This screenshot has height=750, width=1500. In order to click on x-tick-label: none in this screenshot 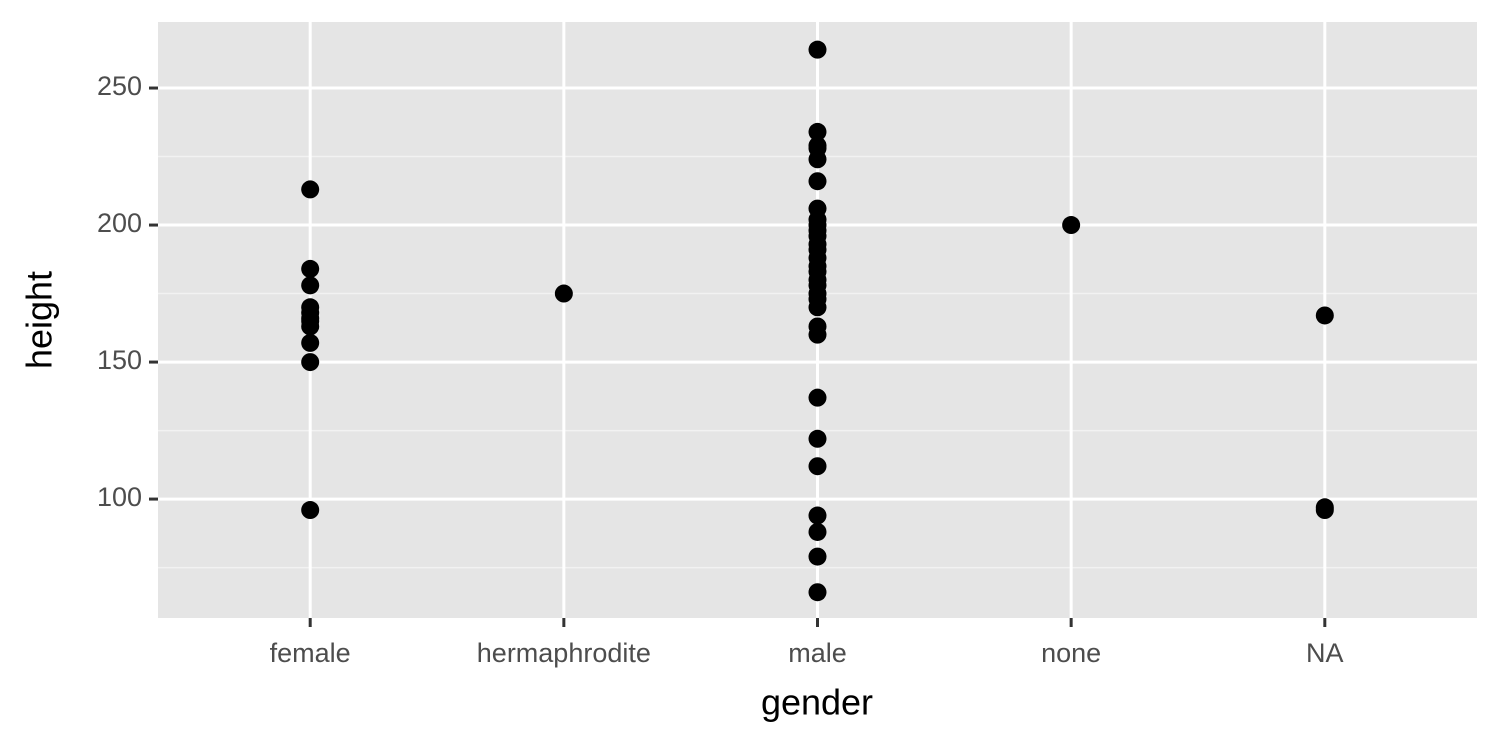, I will do `click(1071, 653)`.